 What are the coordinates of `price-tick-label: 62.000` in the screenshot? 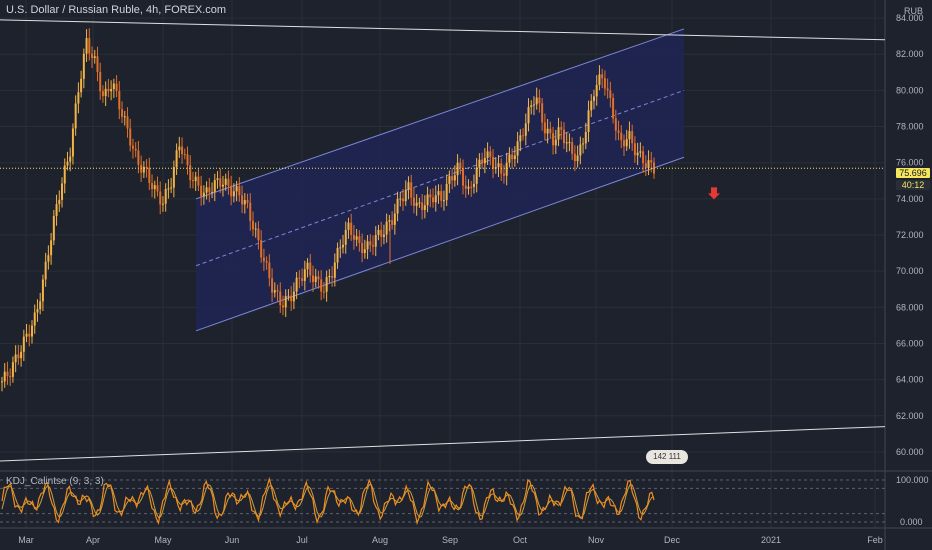 It's located at (910, 416).